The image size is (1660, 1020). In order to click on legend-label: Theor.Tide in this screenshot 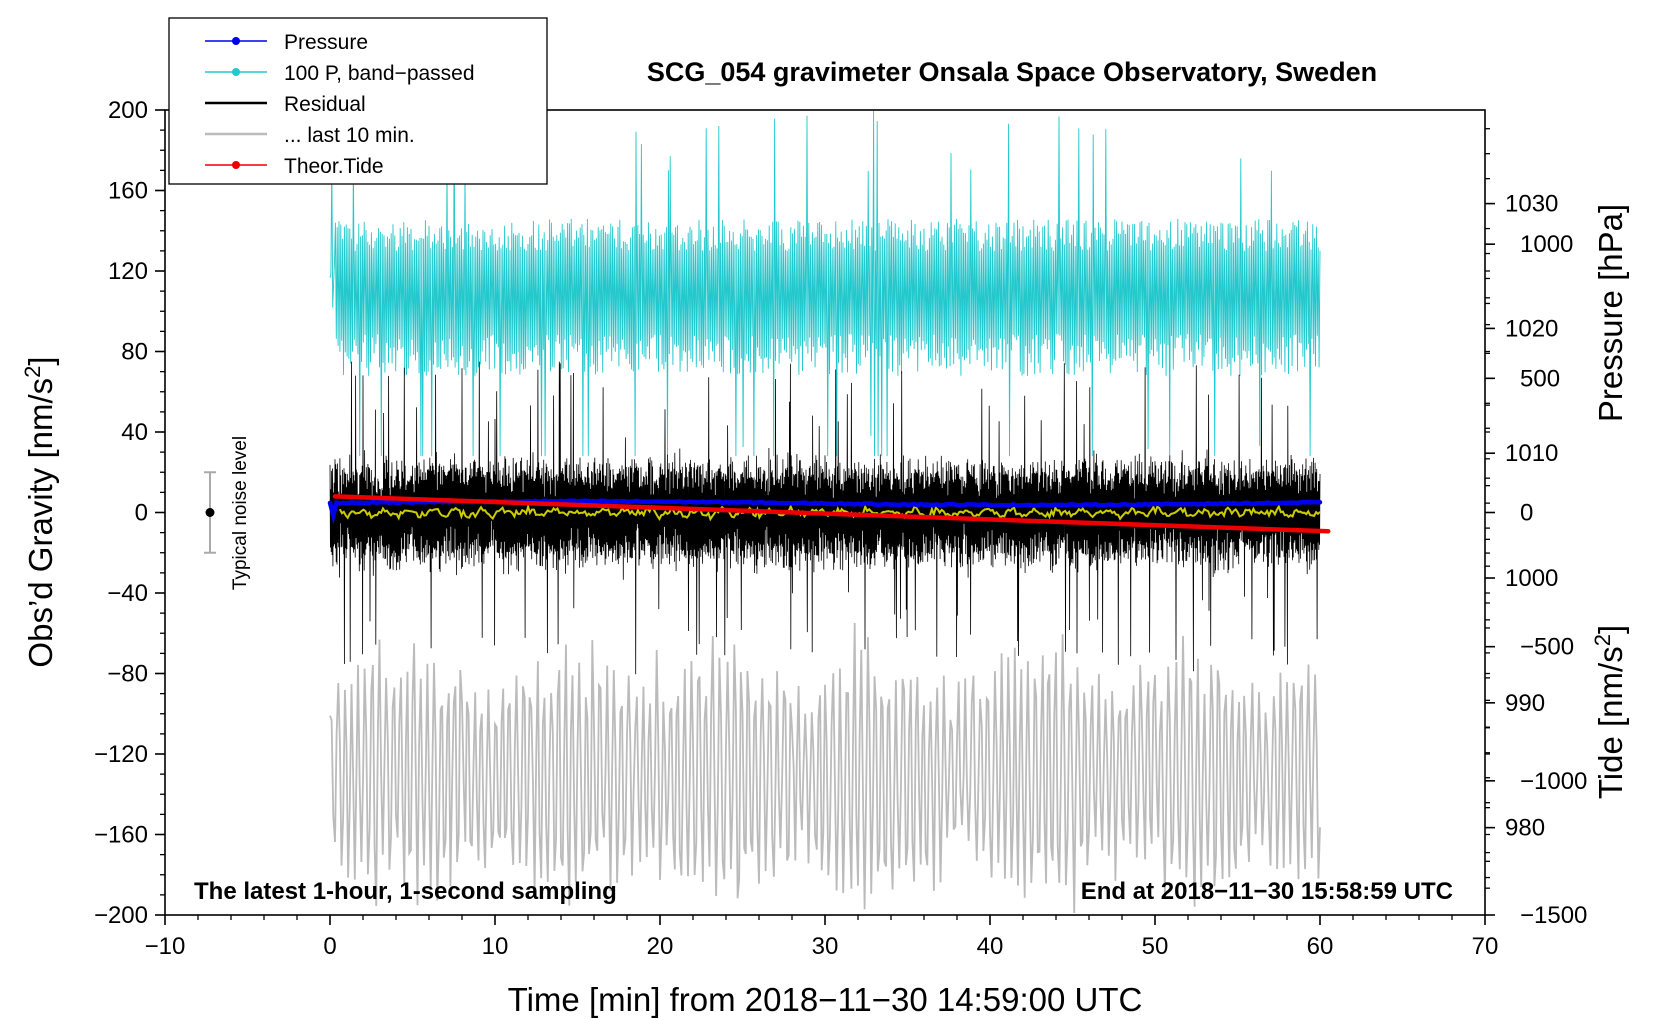, I will do `click(334, 166)`.